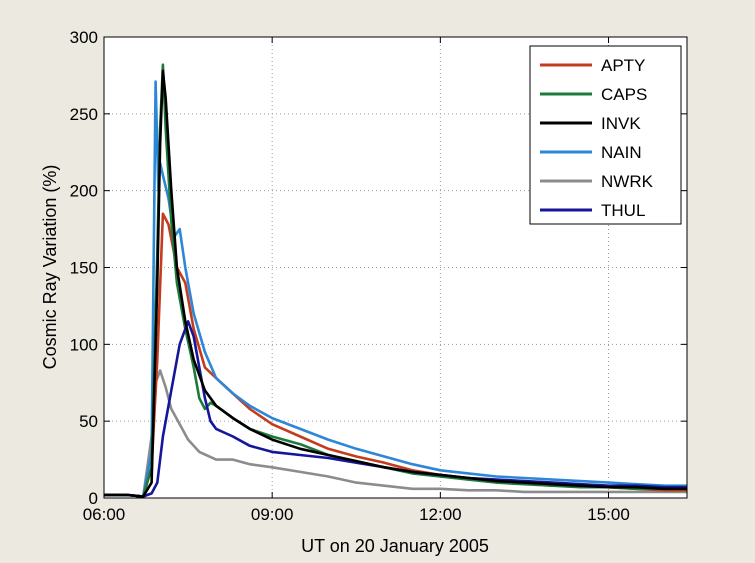 The width and height of the screenshot is (755, 563). Describe the element at coordinates (627, 181) in the screenshot. I see `legend-label-nwrk: NWRK` at that location.